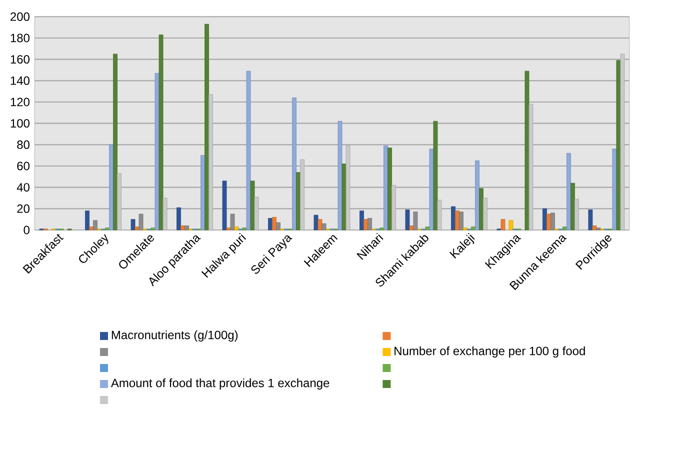 This screenshot has width=678, height=472. Describe the element at coordinates (20, 16) in the screenshot. I see `y-tick-label: 200` at that location.